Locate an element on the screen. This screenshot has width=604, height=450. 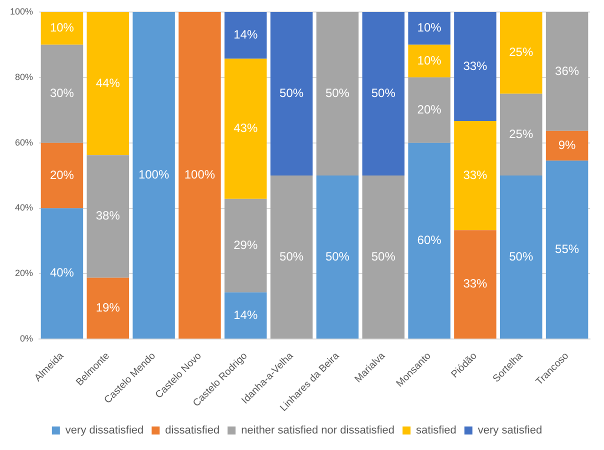
data-label: 60% is located at coordinates (429, 240).